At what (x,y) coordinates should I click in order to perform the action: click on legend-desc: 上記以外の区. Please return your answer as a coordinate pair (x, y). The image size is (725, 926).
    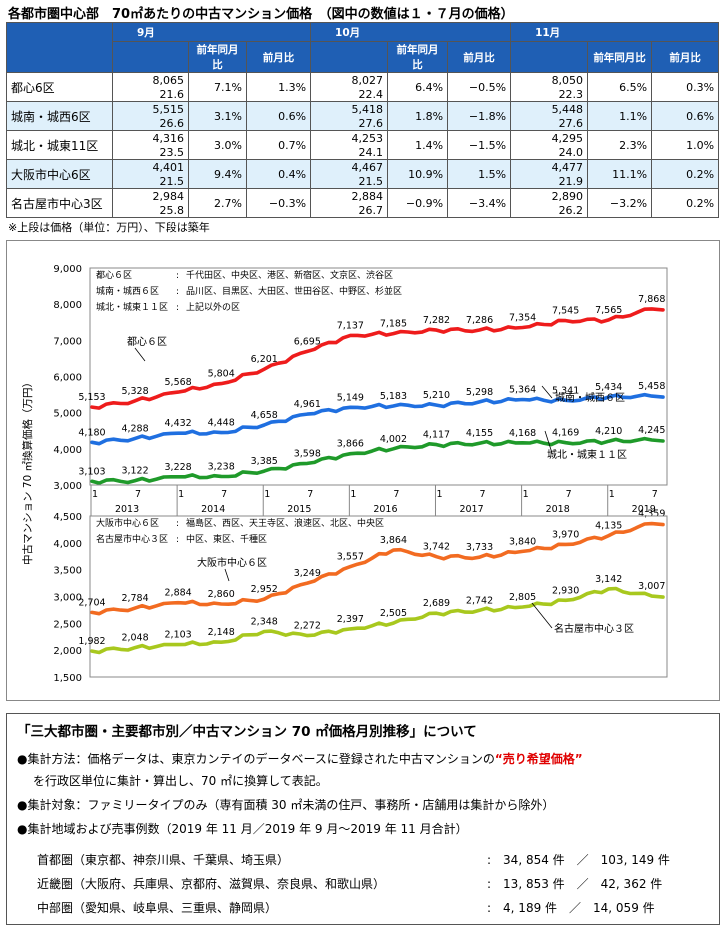
    Looking at the image, I should click on (213, 307).